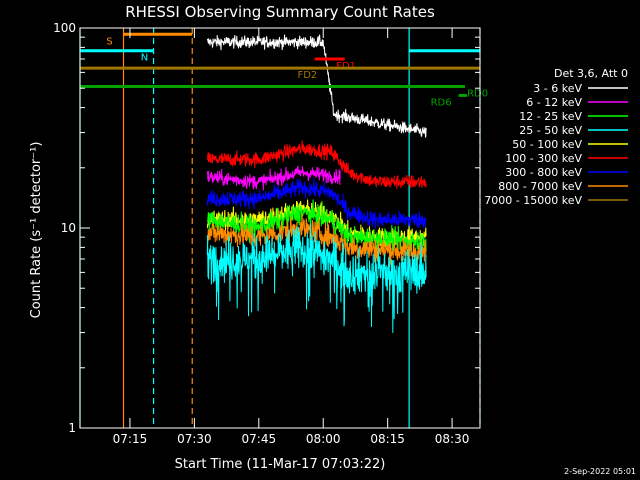 The height and width of the screenshot is (480, 640). What do you see at coordinates (346, 66) in the screenshot?
I see `state-bar-label-3: FD1` at bounding box center [346, 66].